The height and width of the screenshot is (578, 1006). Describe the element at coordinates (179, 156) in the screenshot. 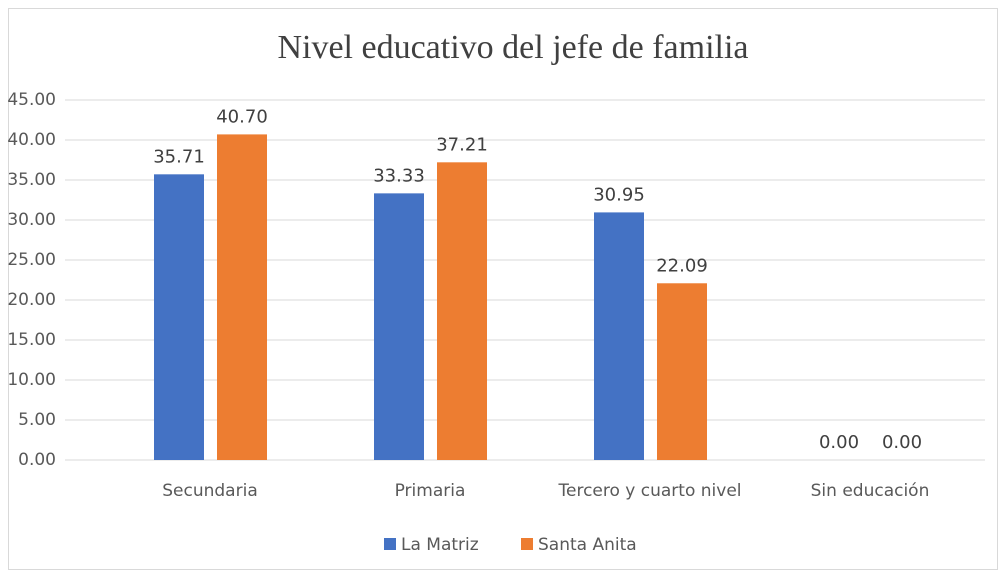

I see `data-label: 35.71` at that location.